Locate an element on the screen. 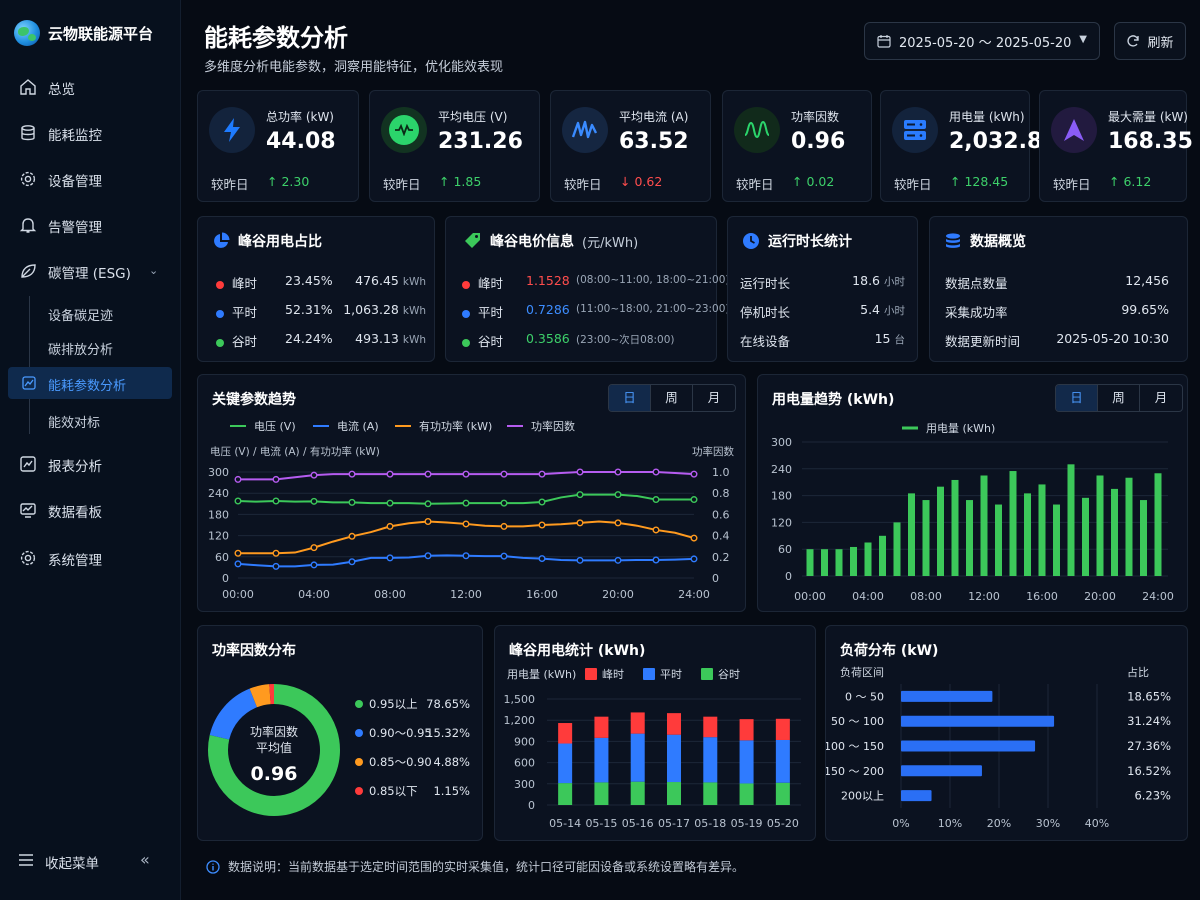  sidebar-subitem-label: 设备碳足迹 is located at coordinates (81, 316).